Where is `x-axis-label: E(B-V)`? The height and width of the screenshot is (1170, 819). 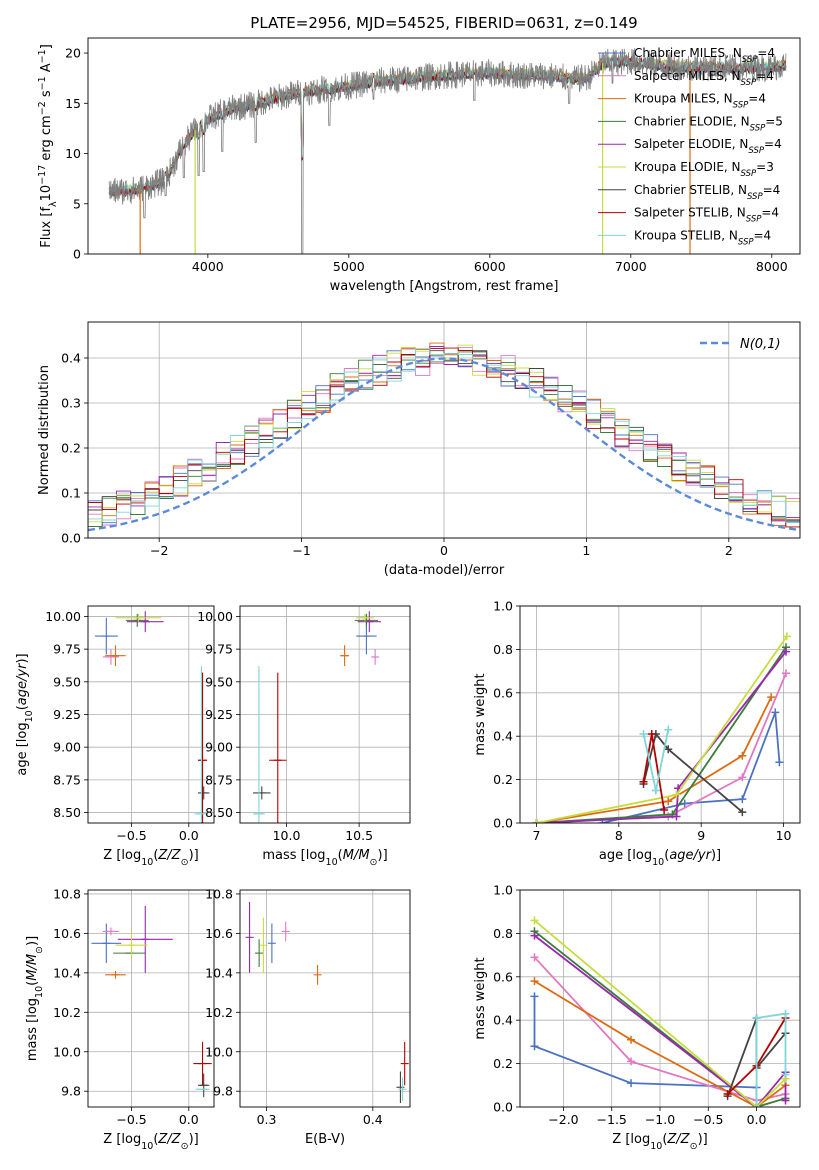 x-axis-label: E(B-V) is located at coordinates (325, 1139).